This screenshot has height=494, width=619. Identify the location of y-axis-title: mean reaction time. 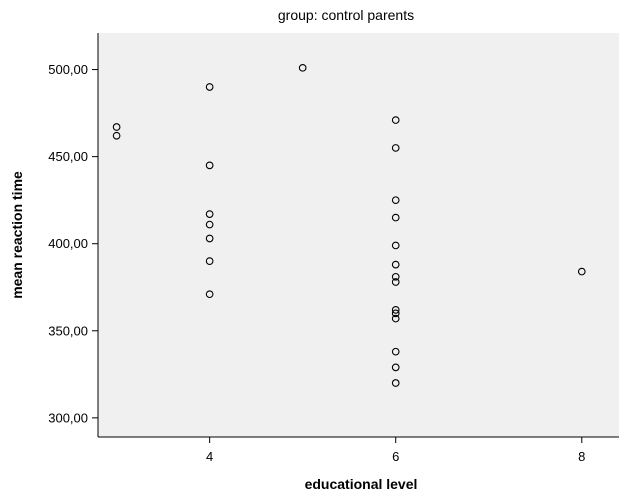
(17, 235).